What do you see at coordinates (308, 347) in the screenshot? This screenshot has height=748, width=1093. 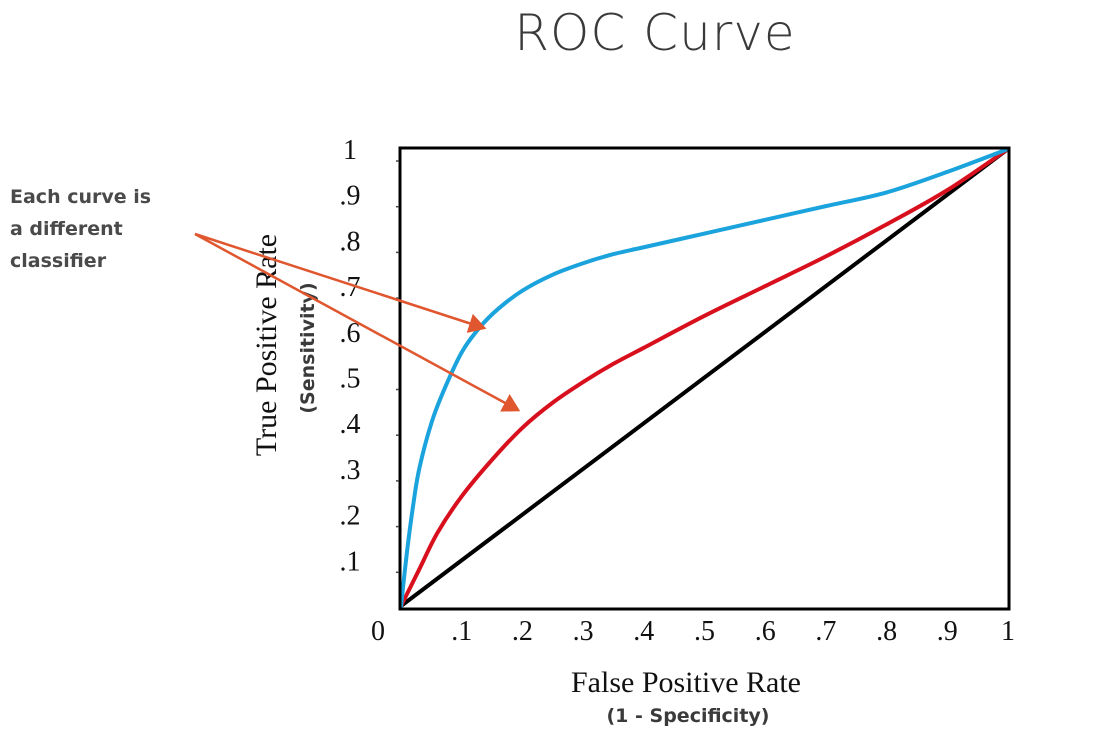 I see `y-axis-sublabel: (Sensitivity)` at bounding box center [308, 347].